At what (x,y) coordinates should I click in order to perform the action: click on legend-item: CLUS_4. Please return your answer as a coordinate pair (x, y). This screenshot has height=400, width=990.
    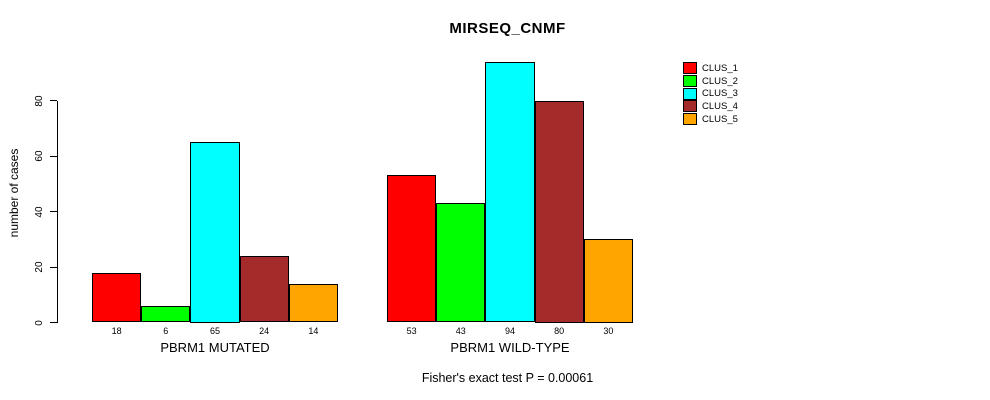
    Looking at the image, I should click on (710, 106).